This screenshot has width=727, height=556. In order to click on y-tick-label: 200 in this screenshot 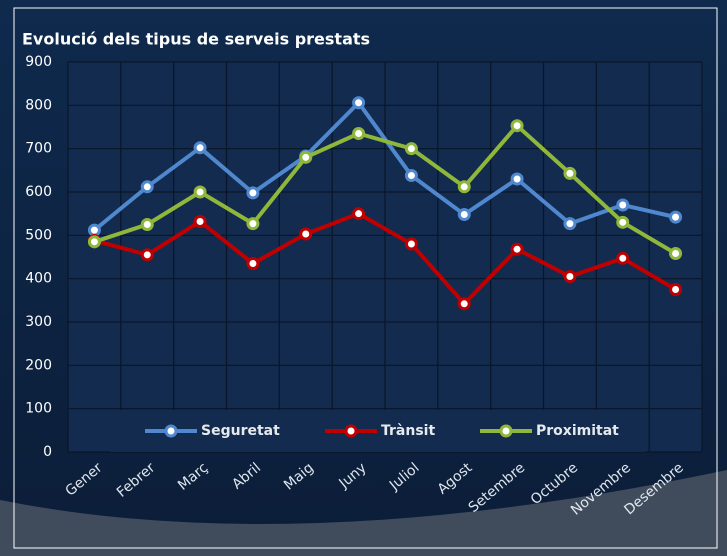, I will do `click(38, 365)`.